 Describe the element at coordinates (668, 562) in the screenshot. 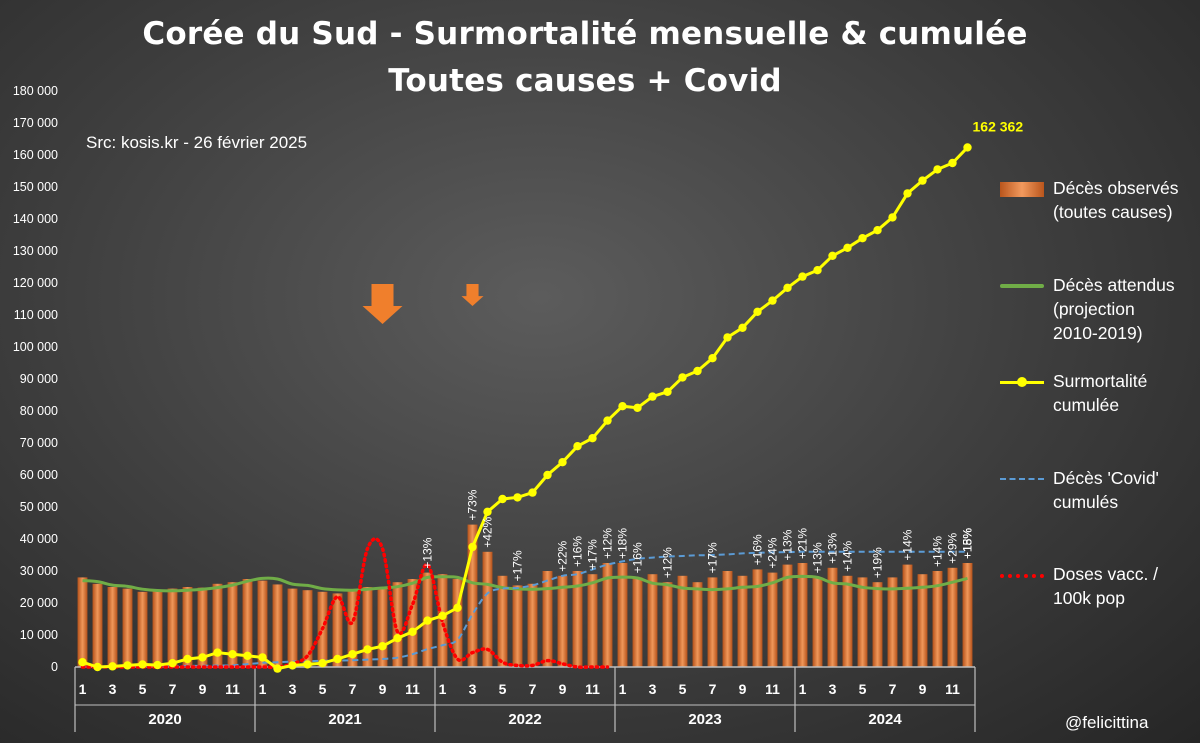

I see `excess-percent-label: +12%` at that location.